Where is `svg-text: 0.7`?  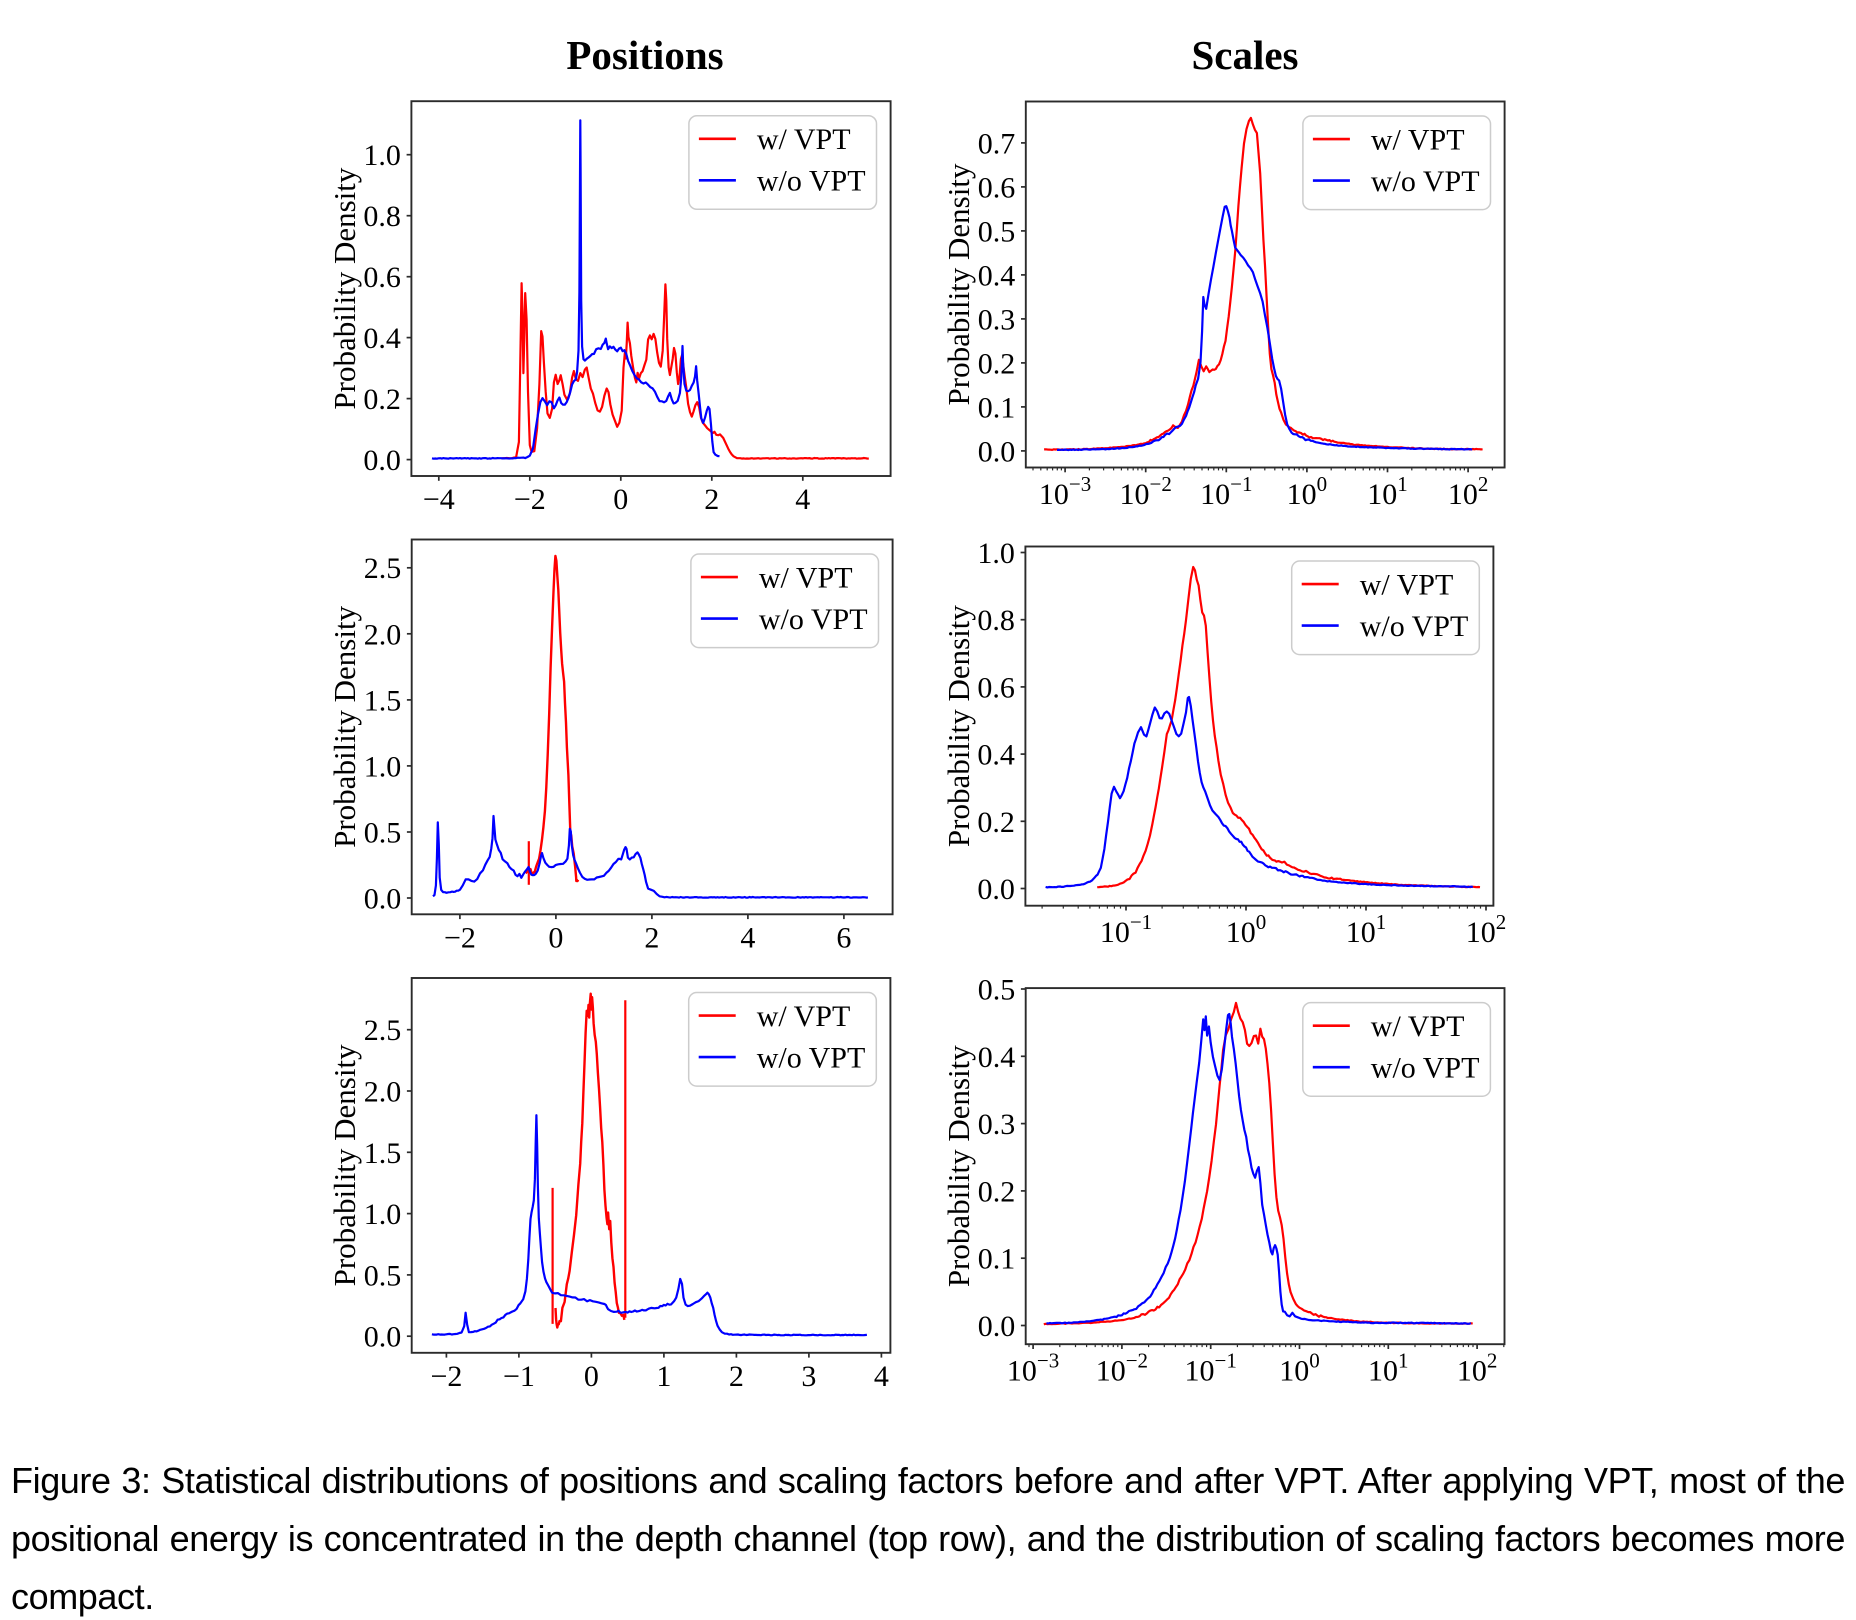
svg-text: 0.7 is located at coordinates (997, 143).